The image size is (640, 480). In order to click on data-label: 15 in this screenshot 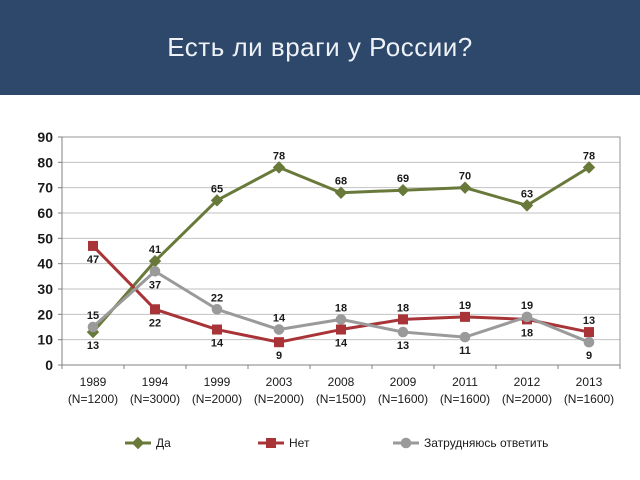, I will do `click(93, 316)`.